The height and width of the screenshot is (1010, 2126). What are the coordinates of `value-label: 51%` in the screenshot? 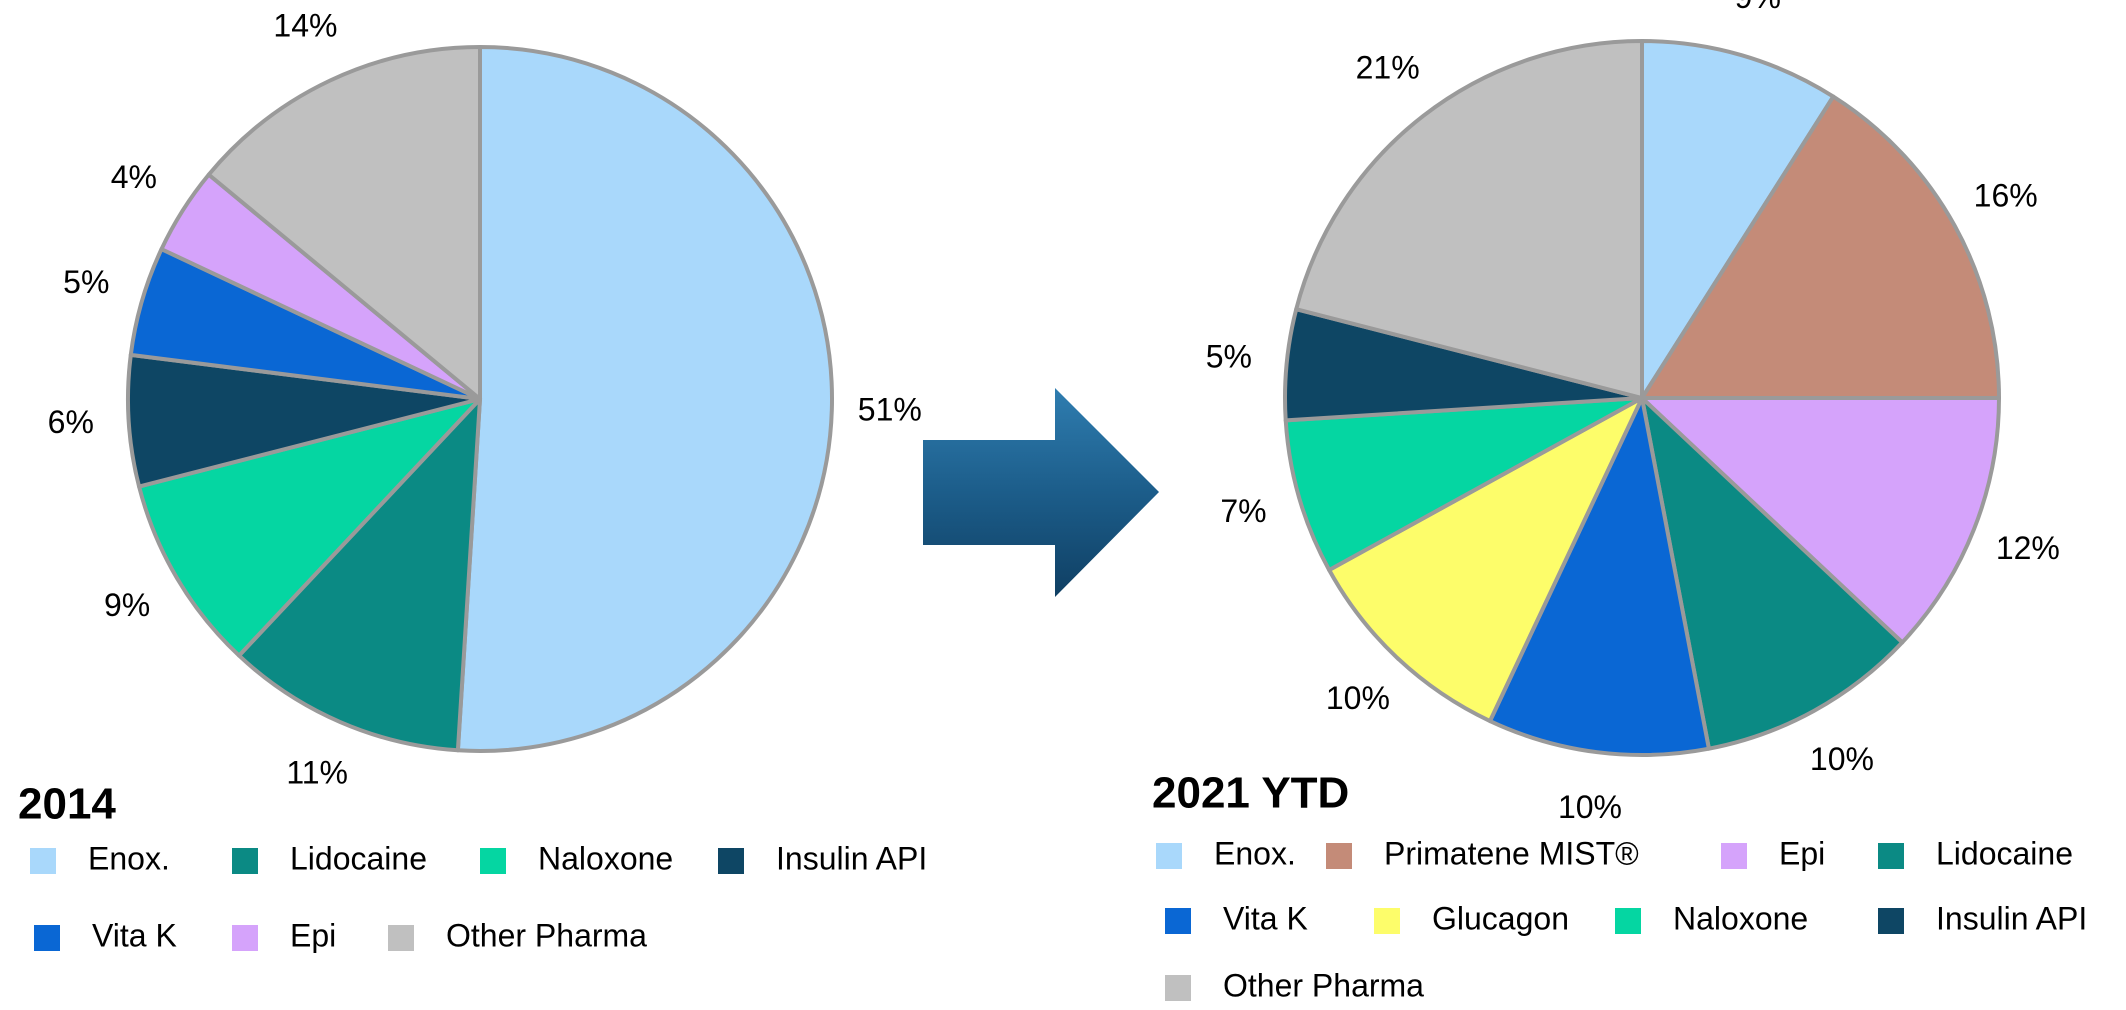 It's located at (890, 409).